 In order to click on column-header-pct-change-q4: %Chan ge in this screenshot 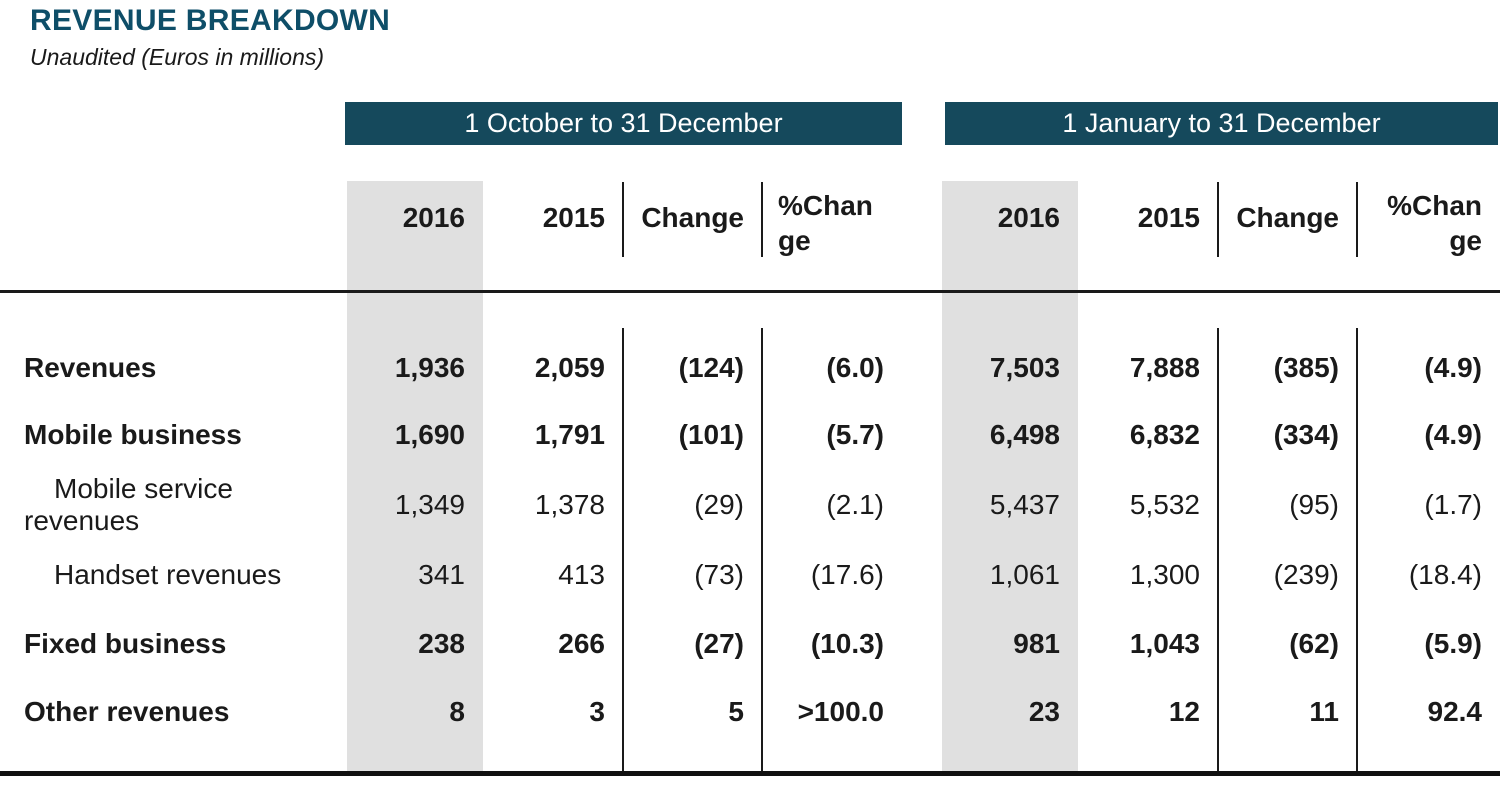, I will do `click(832, 223)`.